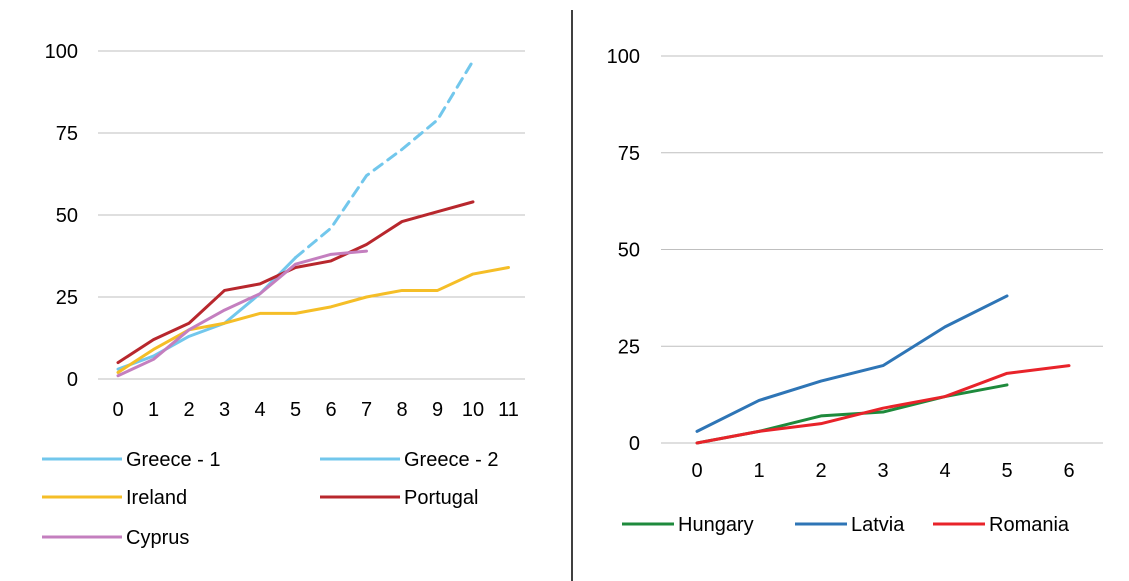 The width and height of the screenshot is (1129, 581). Describe the element at coordinates (883, 404) in the screenshot. I see `series-line-romania` at that location.